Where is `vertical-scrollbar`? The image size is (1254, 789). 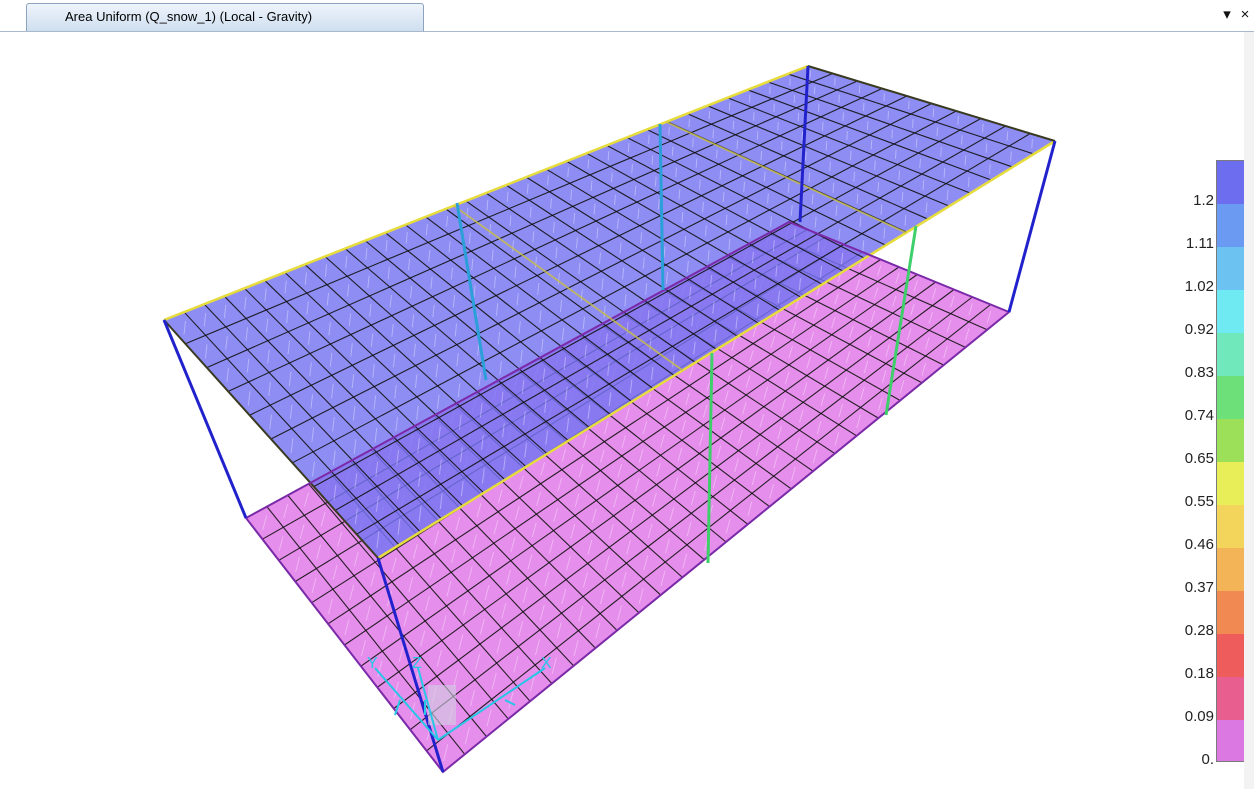
vertical-scrollbar is located at coordinates (1249, 410).